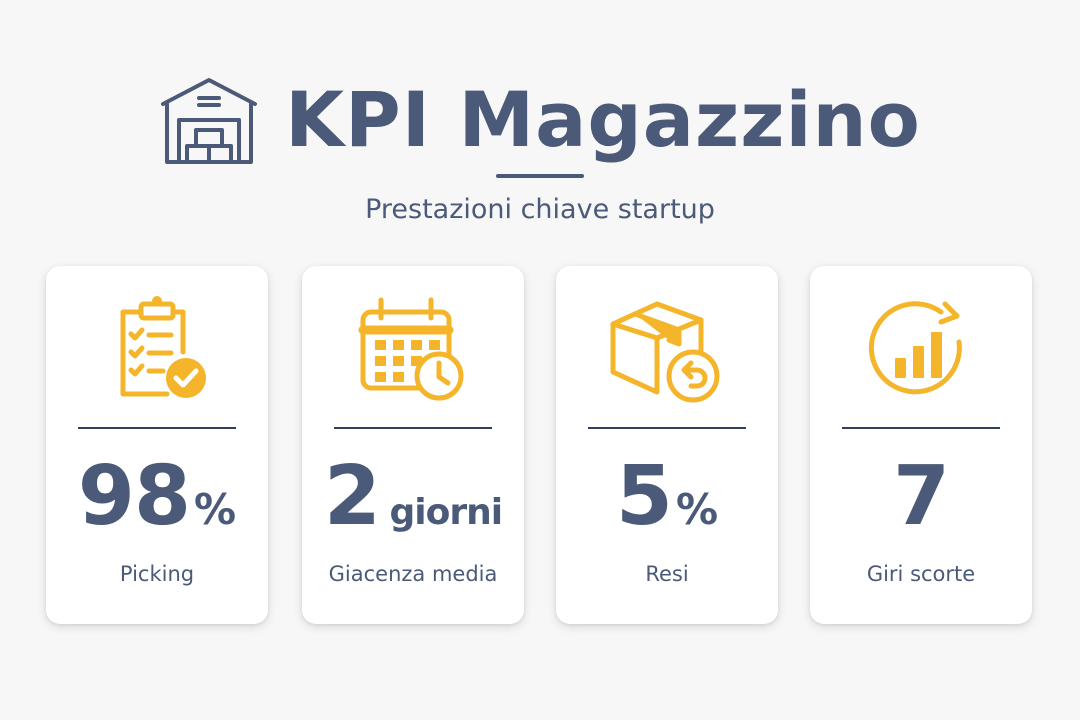 The width and height of the screenshot is (1080, 720). I want to click on kpi-label: Picking, so click(157, 574).